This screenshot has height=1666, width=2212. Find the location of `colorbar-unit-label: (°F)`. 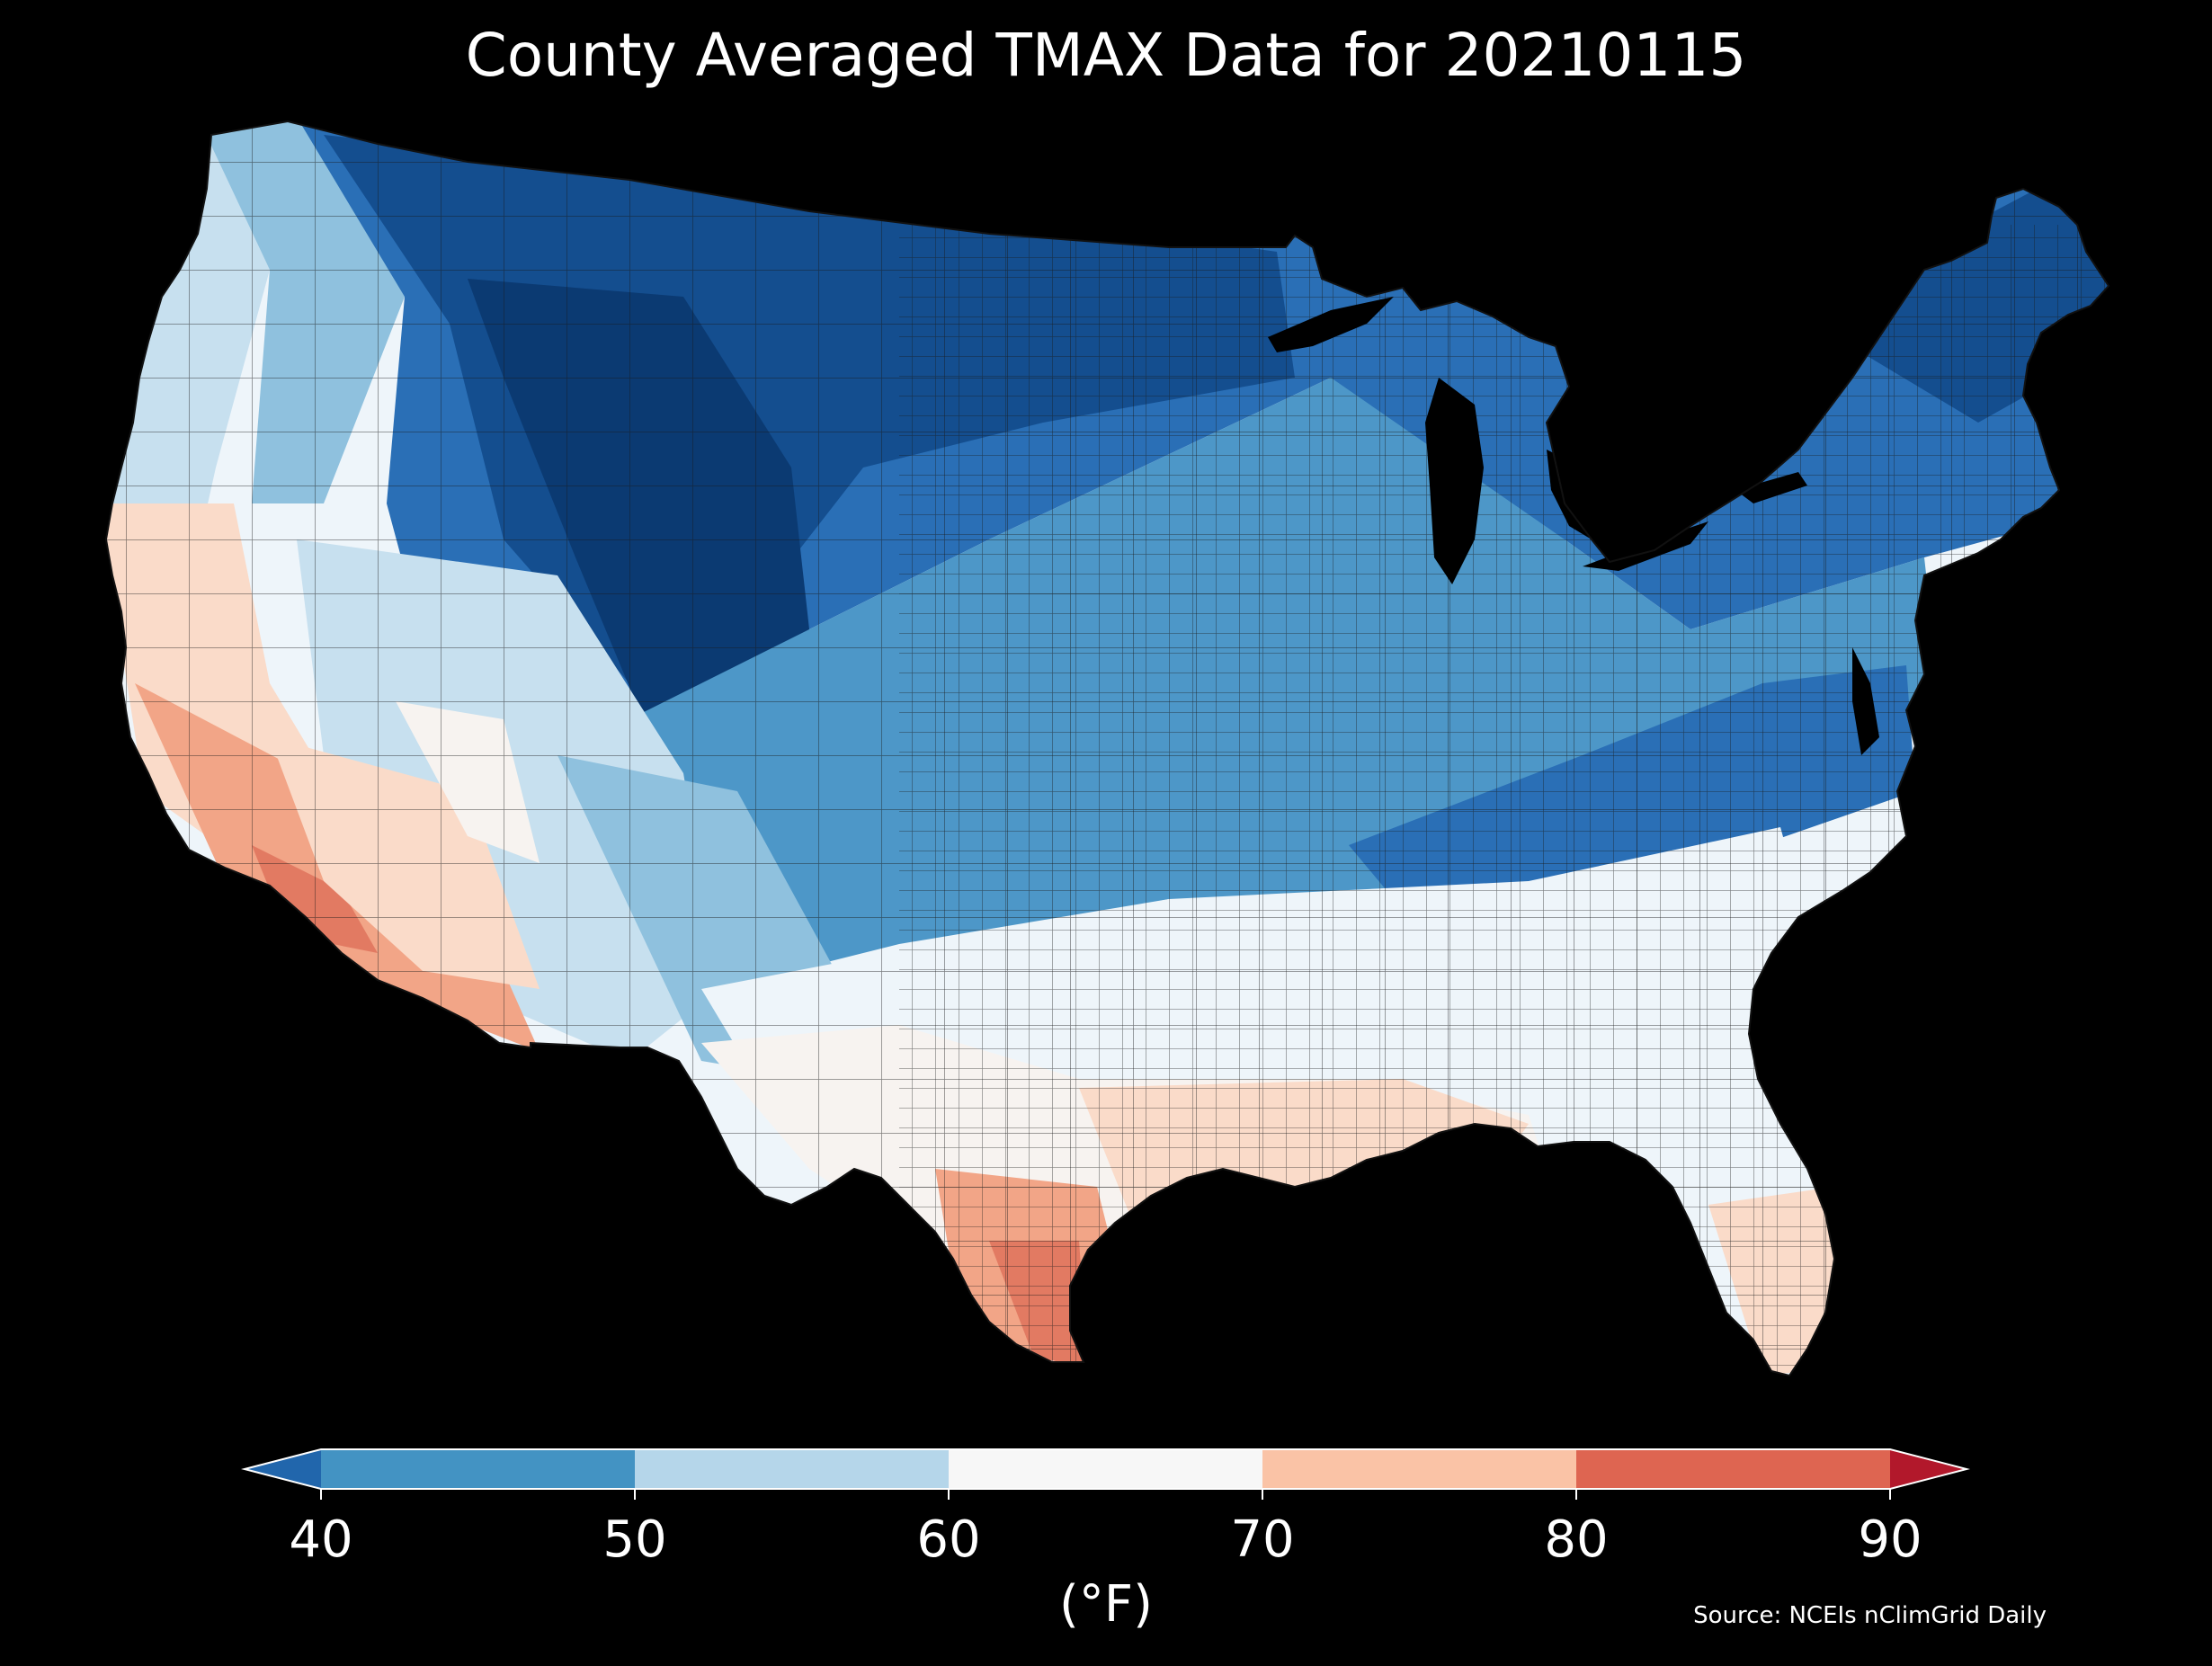

colorbar-unit-label: (°F) is located at coordinates (1106, 1604).